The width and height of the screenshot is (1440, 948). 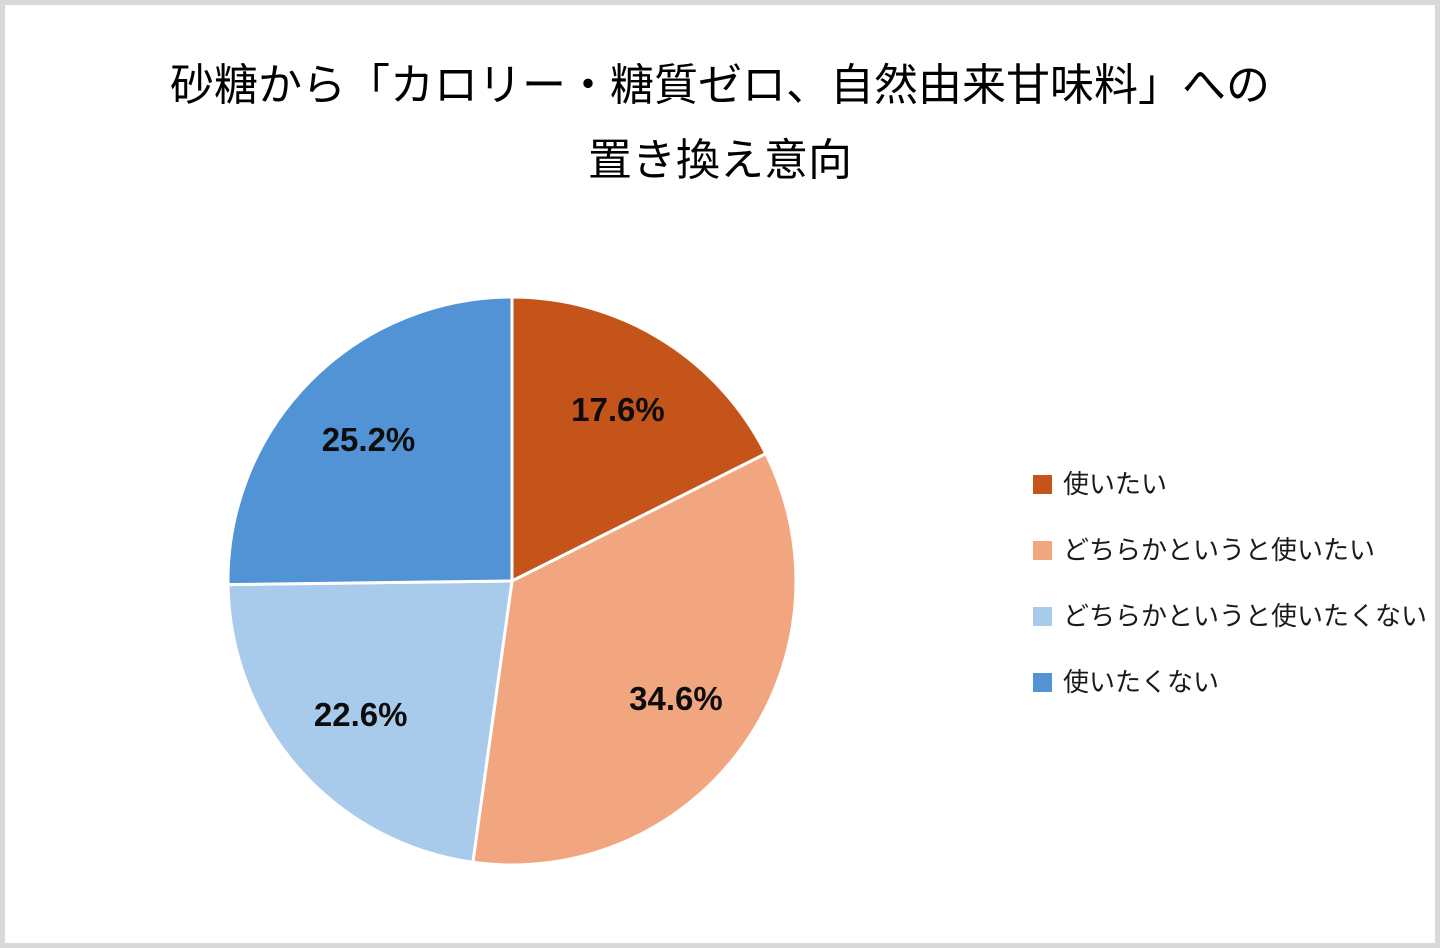 I want to click on legend: 使いたい どちらかというと使いたい どちらかというと使いたくない 使いたくない, so click(x=1230, y=583).